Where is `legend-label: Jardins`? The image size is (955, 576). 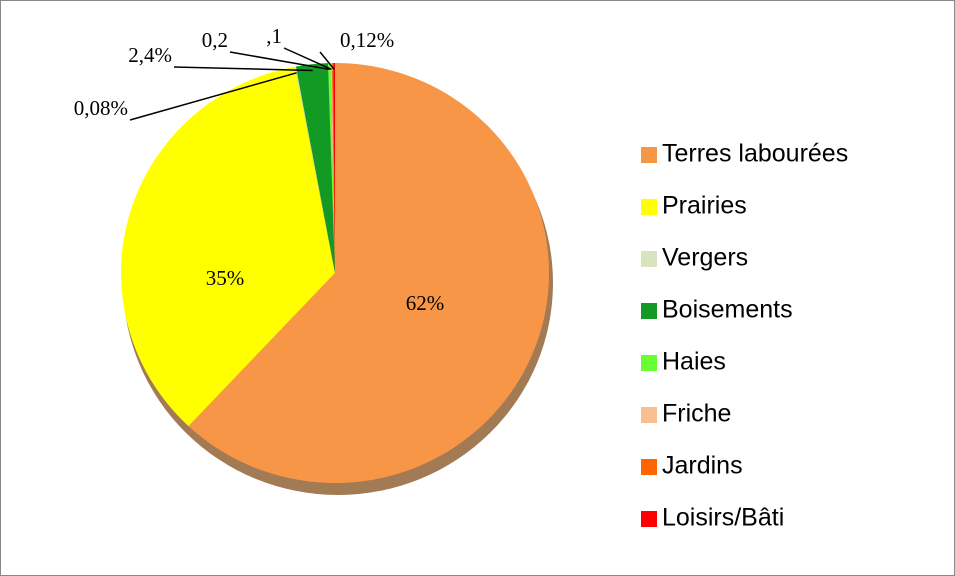
legend-label: Jardins is located at coordinates (702, 466).